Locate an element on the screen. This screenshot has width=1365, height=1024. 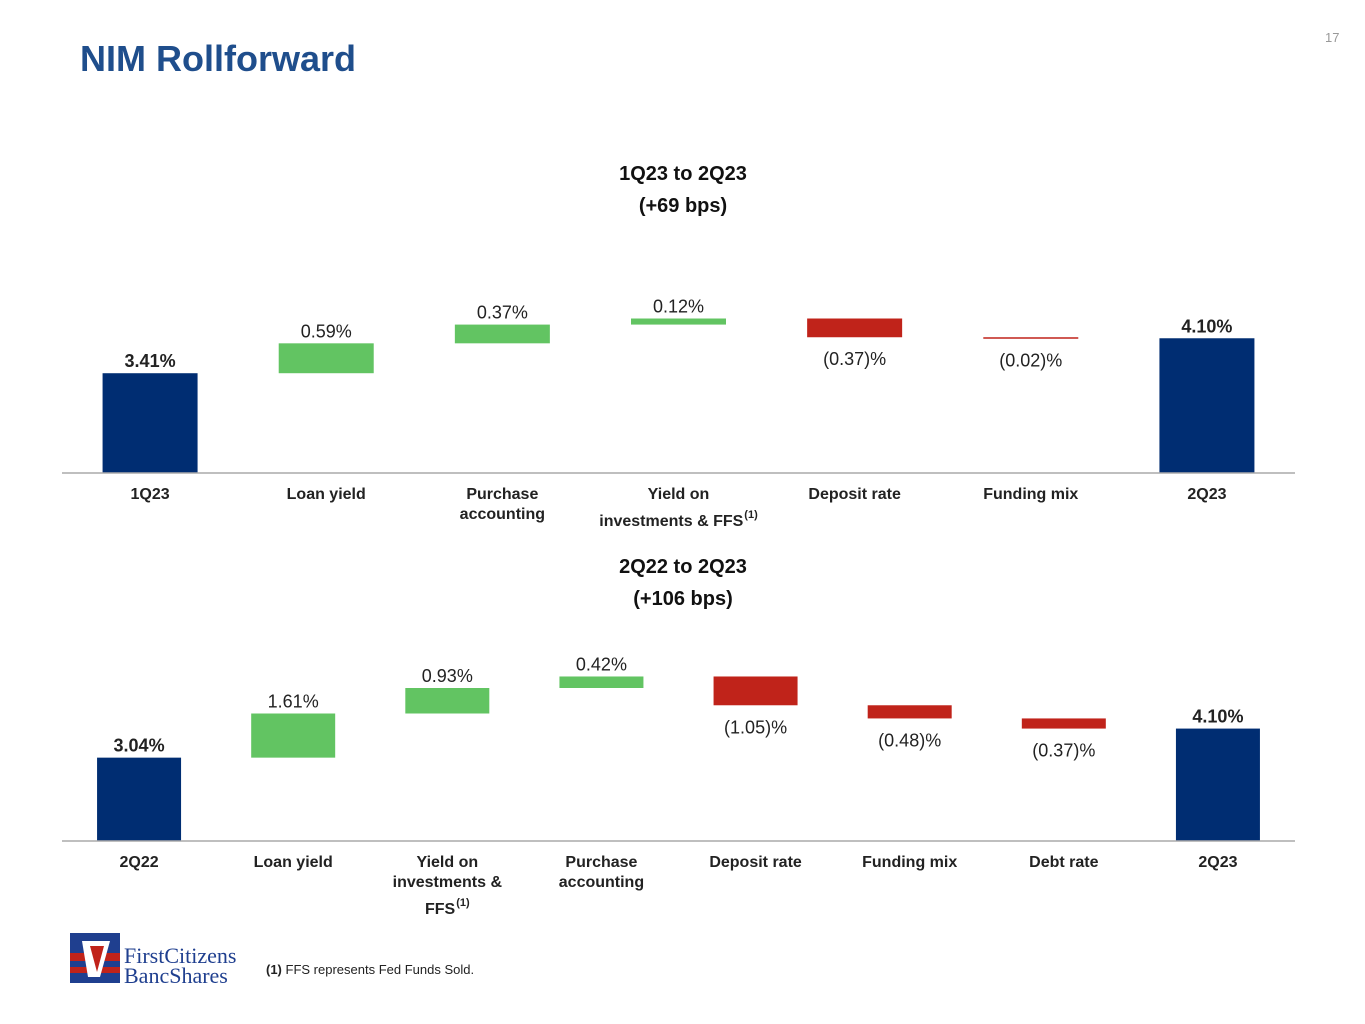
x-tick-label: Debt rate is located at coordinates (1063, 863).